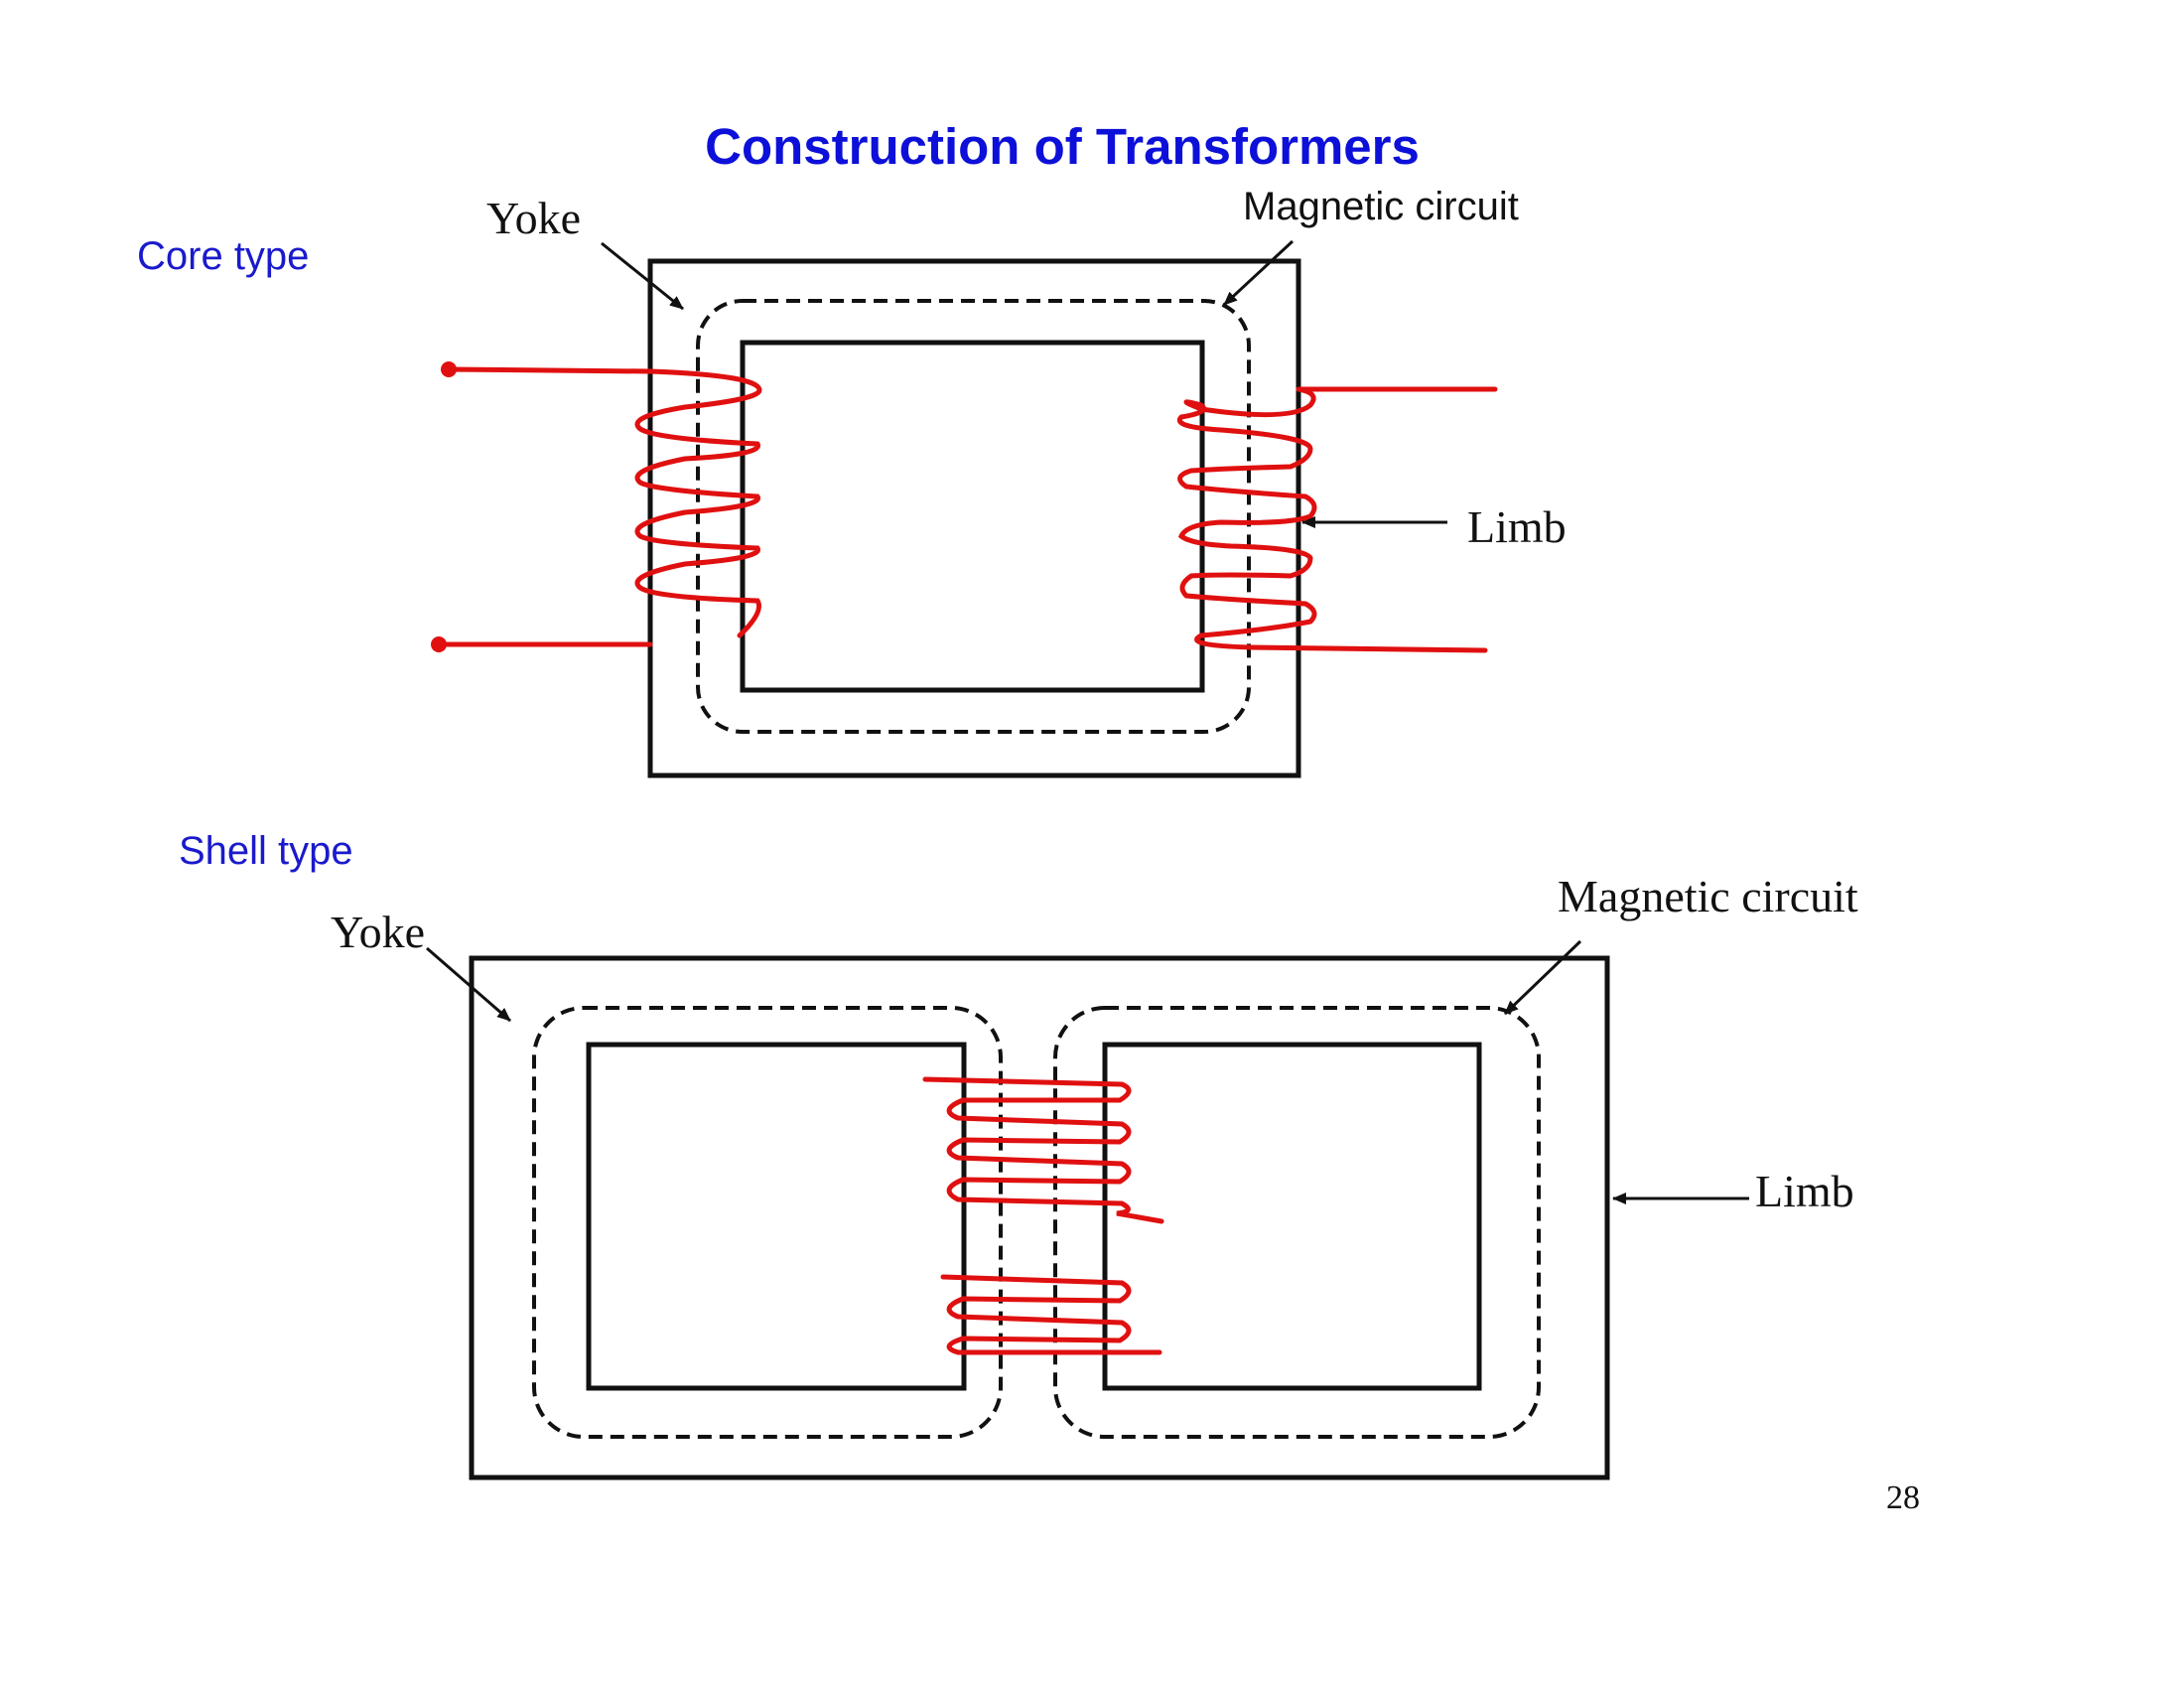 This screenshot has height=1688, width=2184. What do you see at coordinates (468, 984) in the screenshot?
I see `shell-yoke-arrow` at bounding box center [468, 984].